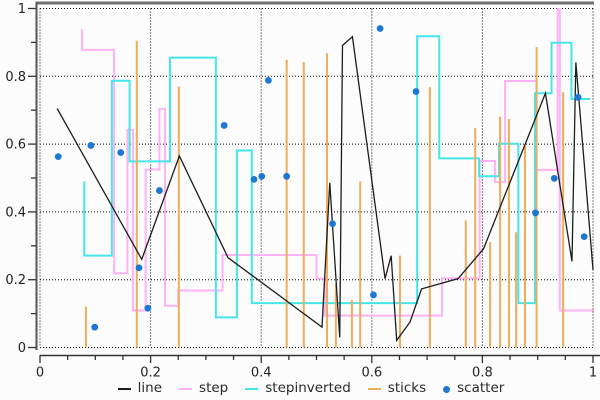  What do you see at coordinates (371, 373) in the screenshot?
I see `x-axis-tick-label: 0.6` at bounding box center [371, 373].